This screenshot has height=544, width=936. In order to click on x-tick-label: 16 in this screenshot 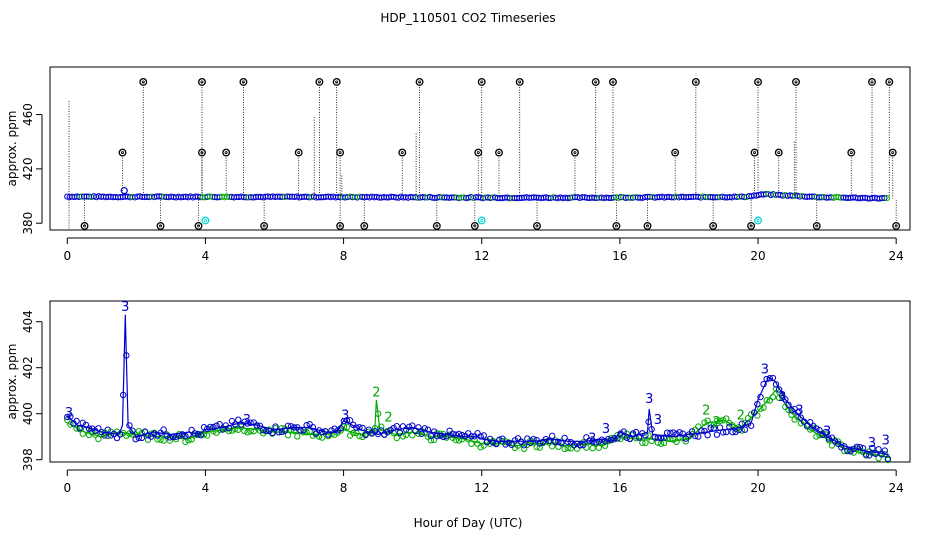, I will do `click(619, 488)`.